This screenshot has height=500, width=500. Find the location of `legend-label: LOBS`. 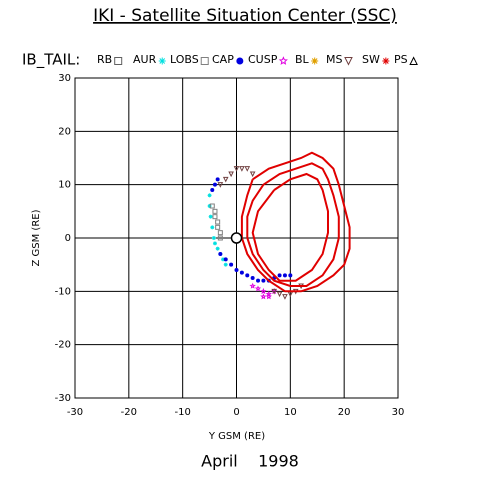

legend-label: LOBS is located at coordinates (184, 59).